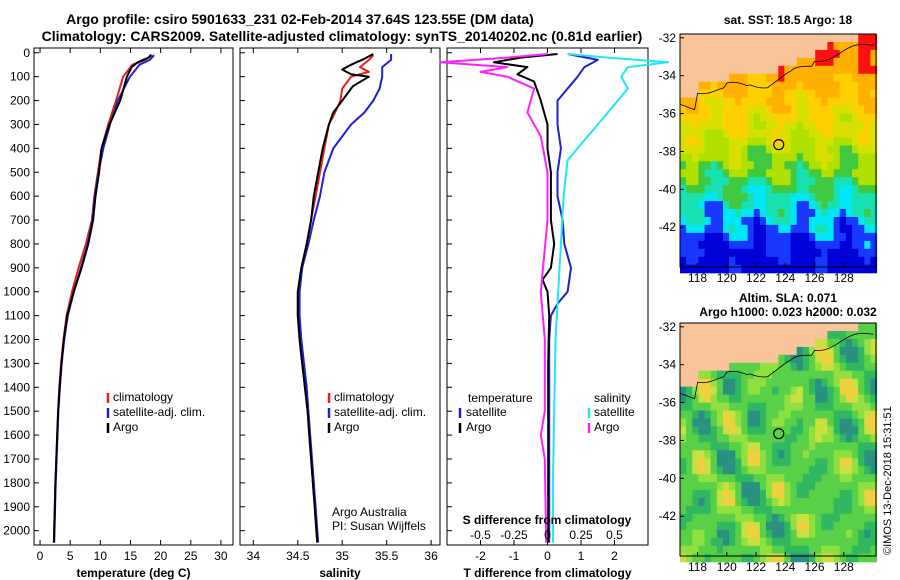  What do you see at coordinates (16, 292) in the screenshot?
I see `temperature-profile-ytick-label: 1000` at bounding box center [16, 292].